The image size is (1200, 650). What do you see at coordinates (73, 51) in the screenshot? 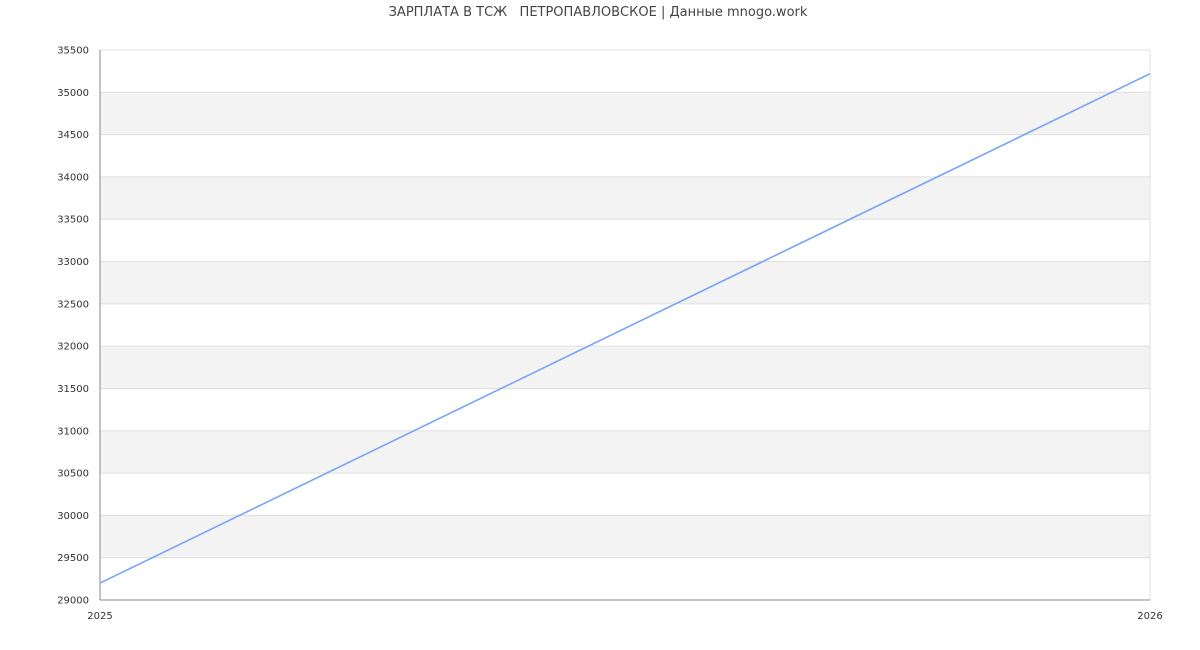
I see `y-tick-label: 35500` at bounding box center [73, 51].